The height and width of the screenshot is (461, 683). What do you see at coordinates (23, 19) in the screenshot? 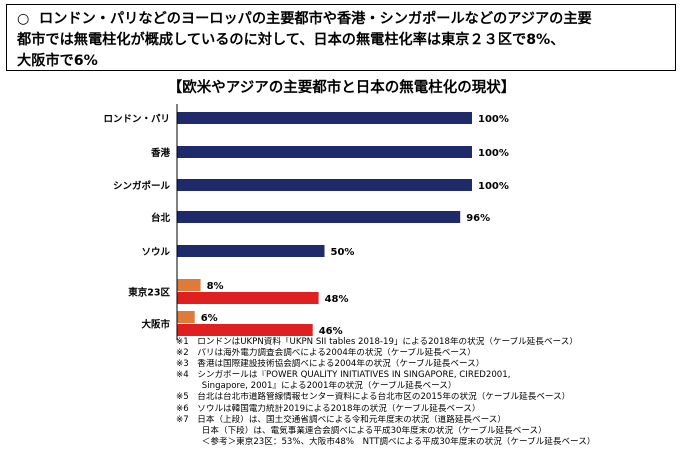
I see `circle-mark: ○` at bounding box center [23, 19].